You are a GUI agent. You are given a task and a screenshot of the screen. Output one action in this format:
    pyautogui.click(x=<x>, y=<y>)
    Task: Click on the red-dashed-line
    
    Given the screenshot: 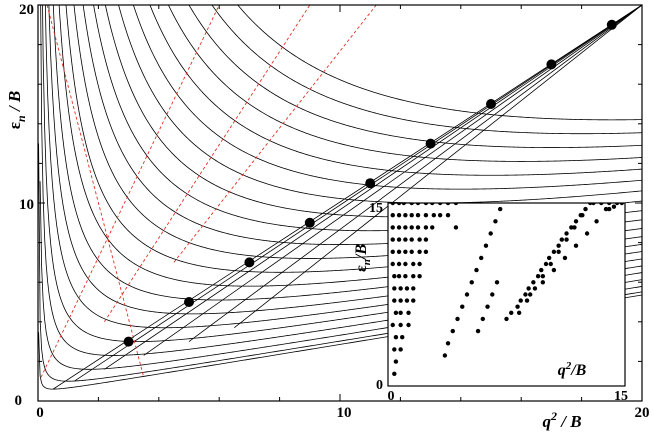 What is the action you would take?
    pyautogui.click(x=95, y=191)
    